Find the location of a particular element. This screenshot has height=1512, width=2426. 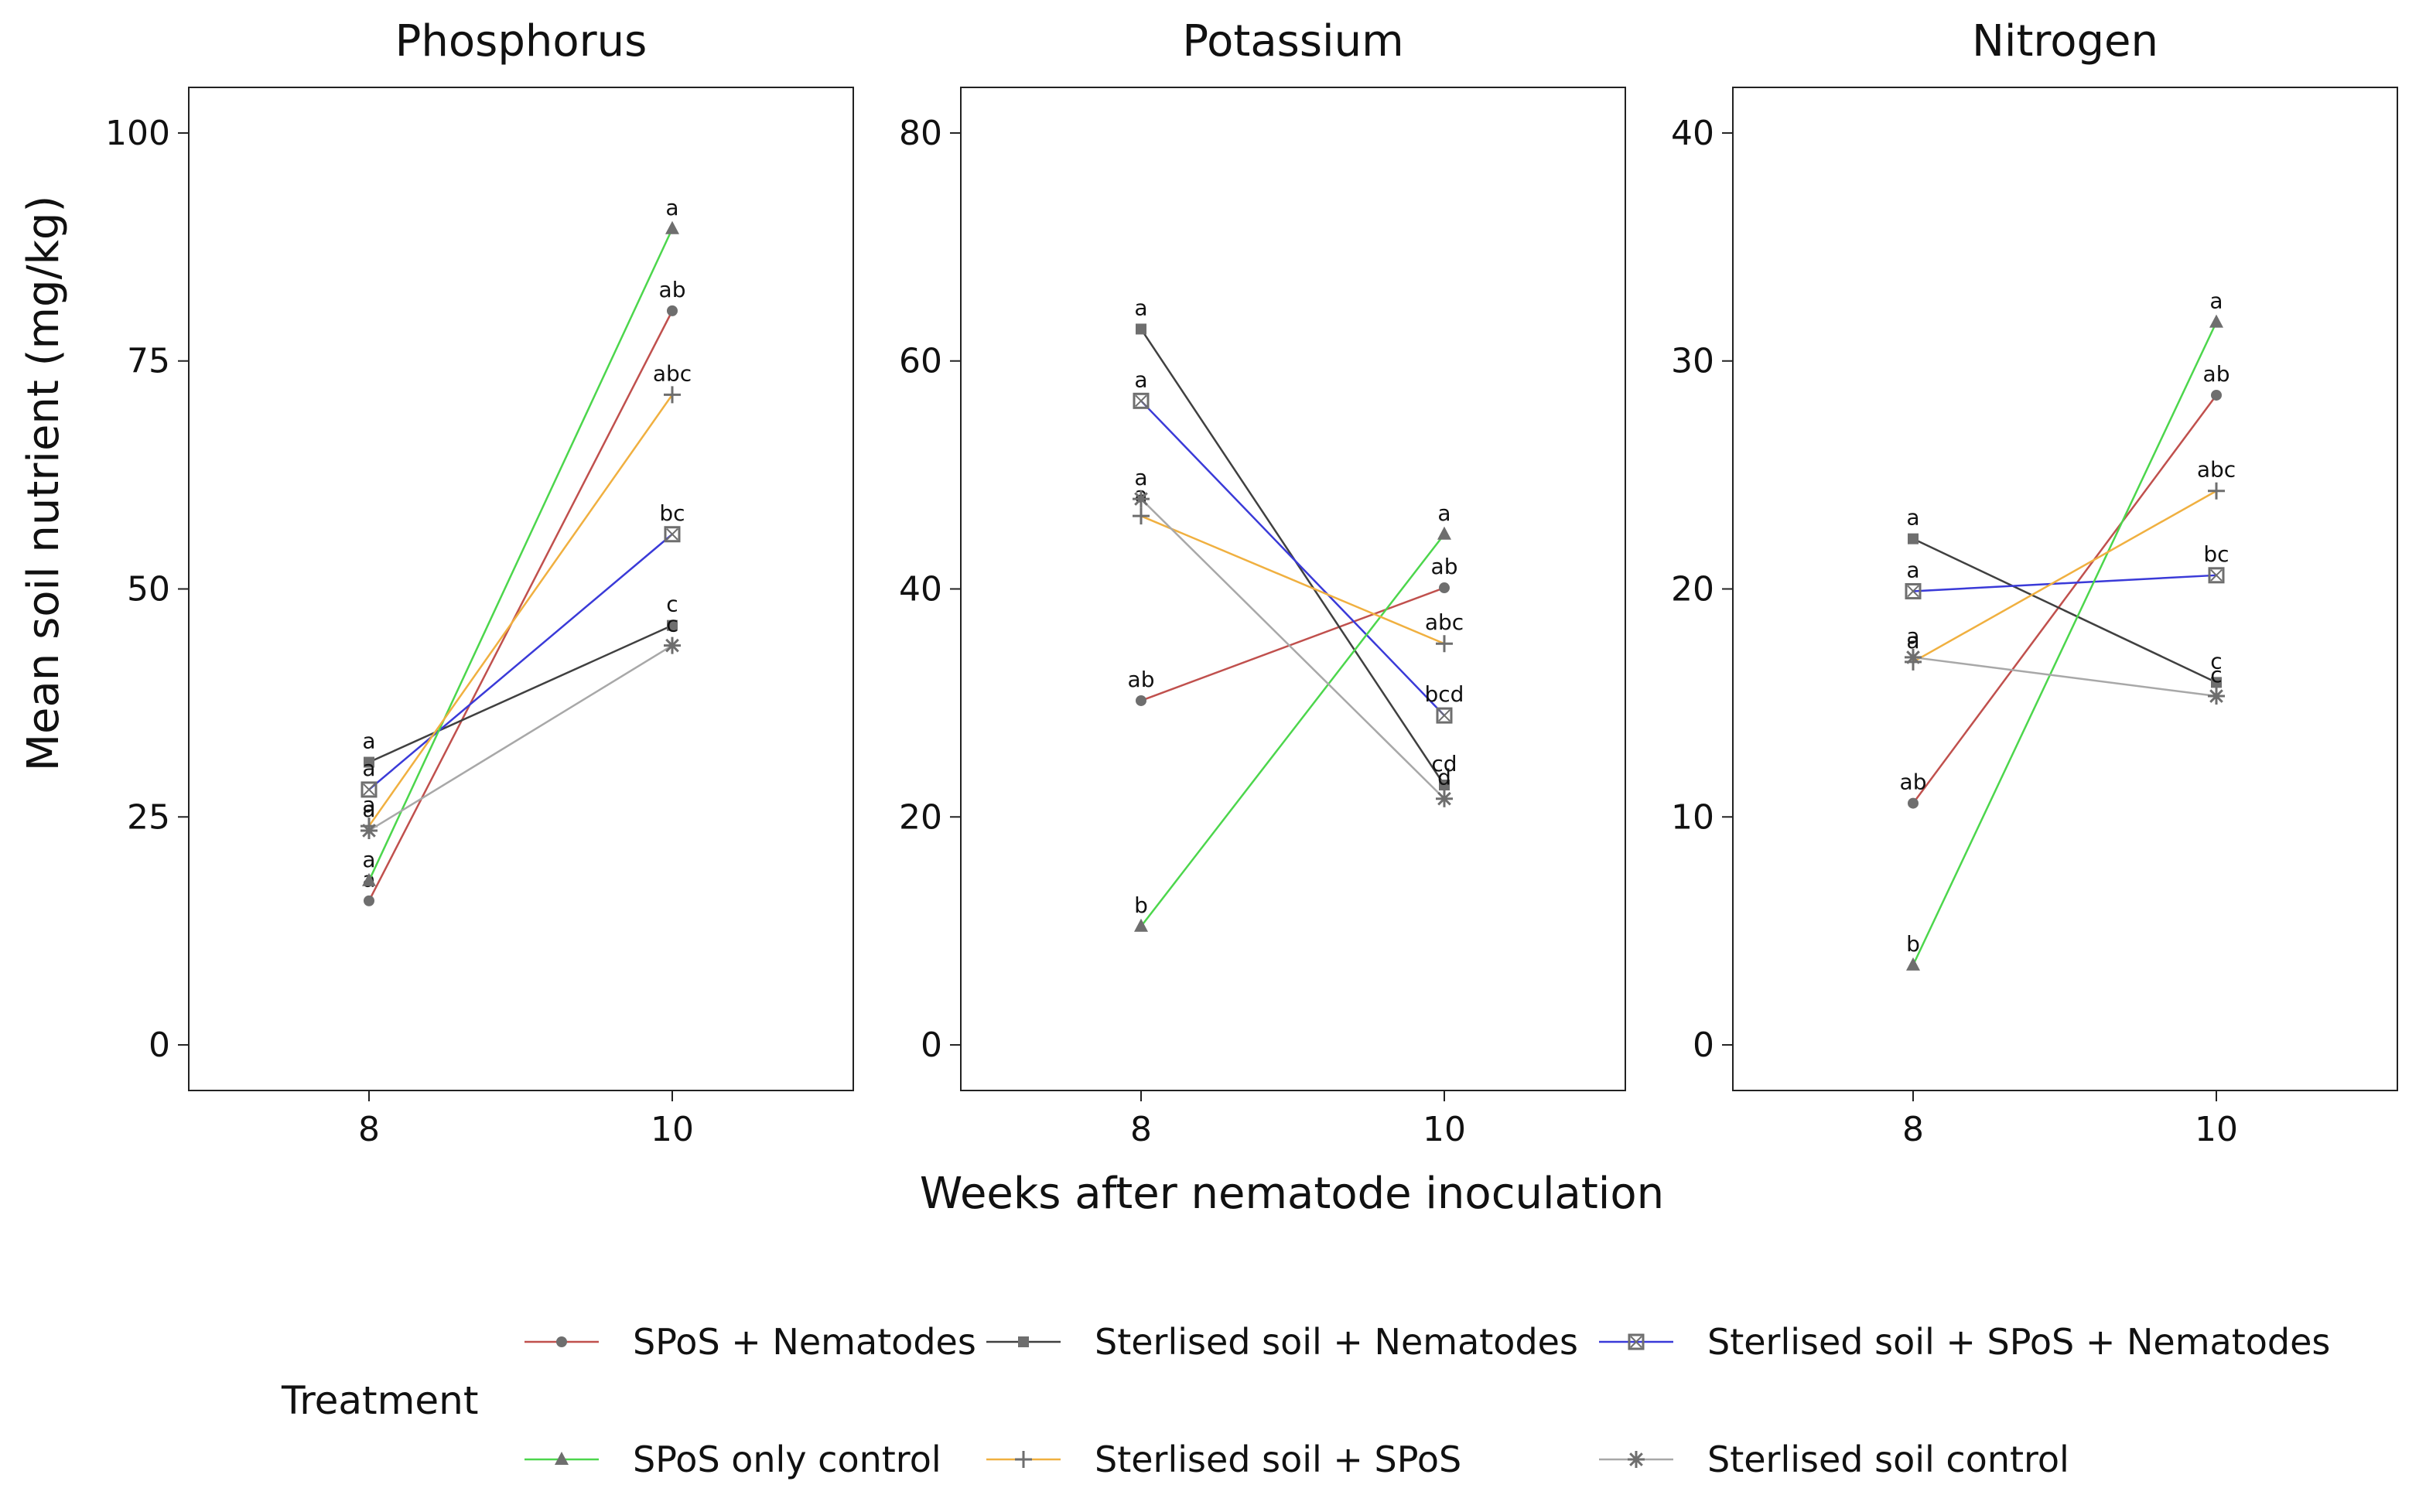

series-ster_spos_nem-phosphorus: a bc is located at coordinates (522, 649).